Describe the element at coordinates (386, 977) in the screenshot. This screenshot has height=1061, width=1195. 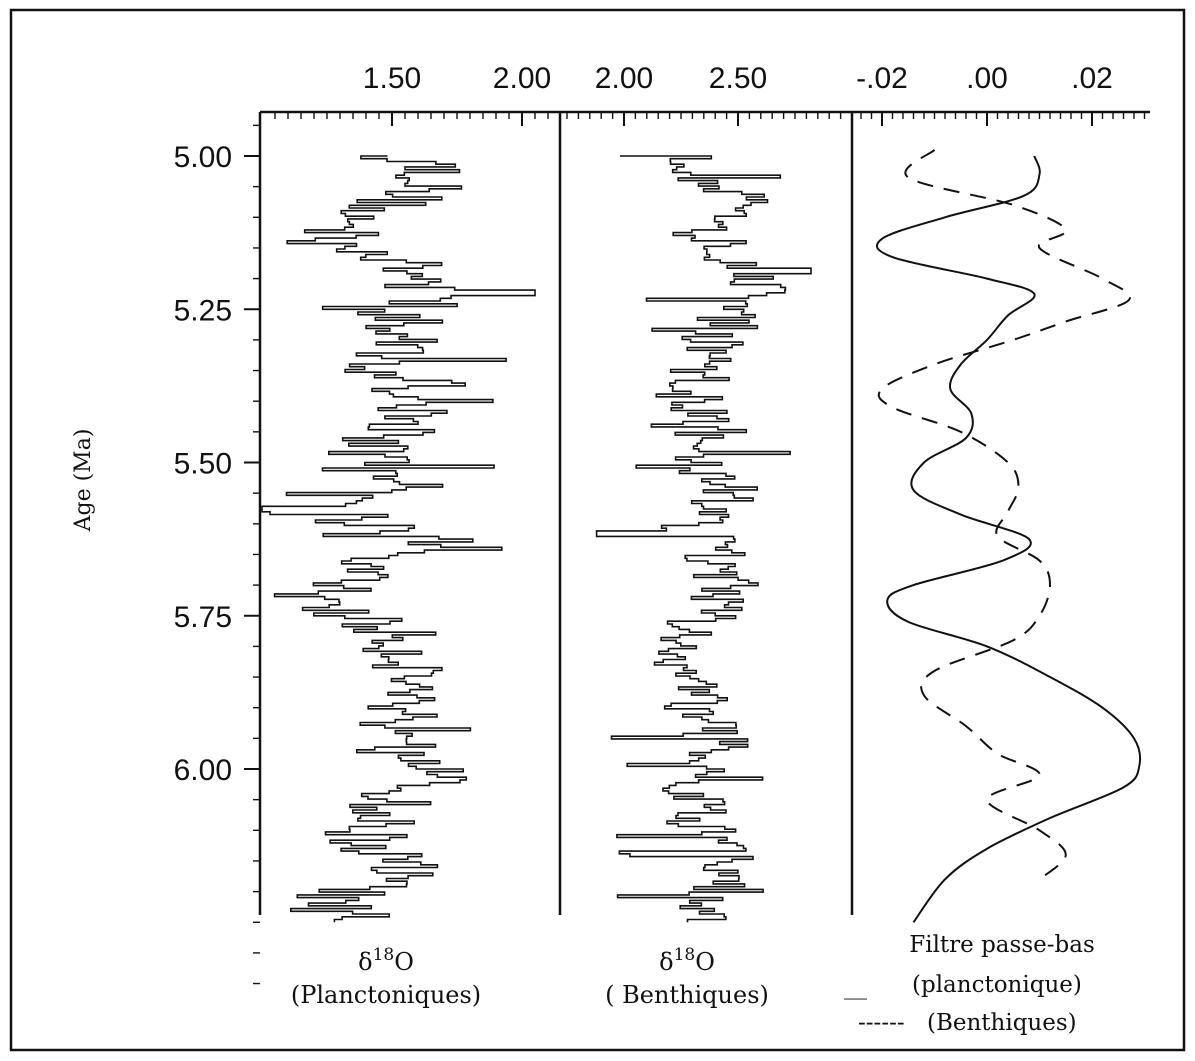
I see `caption-planktonic: δ18O (Planctoniques)` at that location.